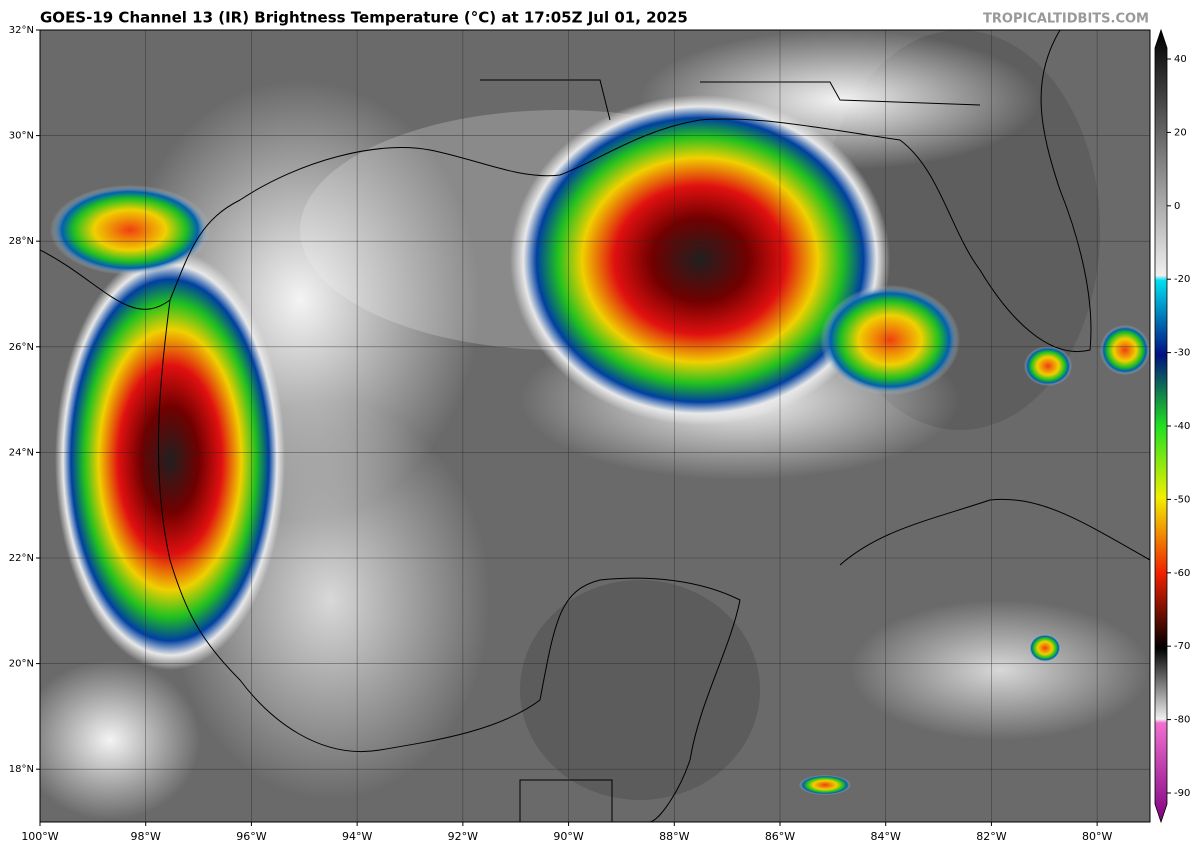 This screenshot has height=845, width=1200. Describe the element at coordinates (1097, 836) in the screenshot. I see `x-tick-label: 80°W` at that location.